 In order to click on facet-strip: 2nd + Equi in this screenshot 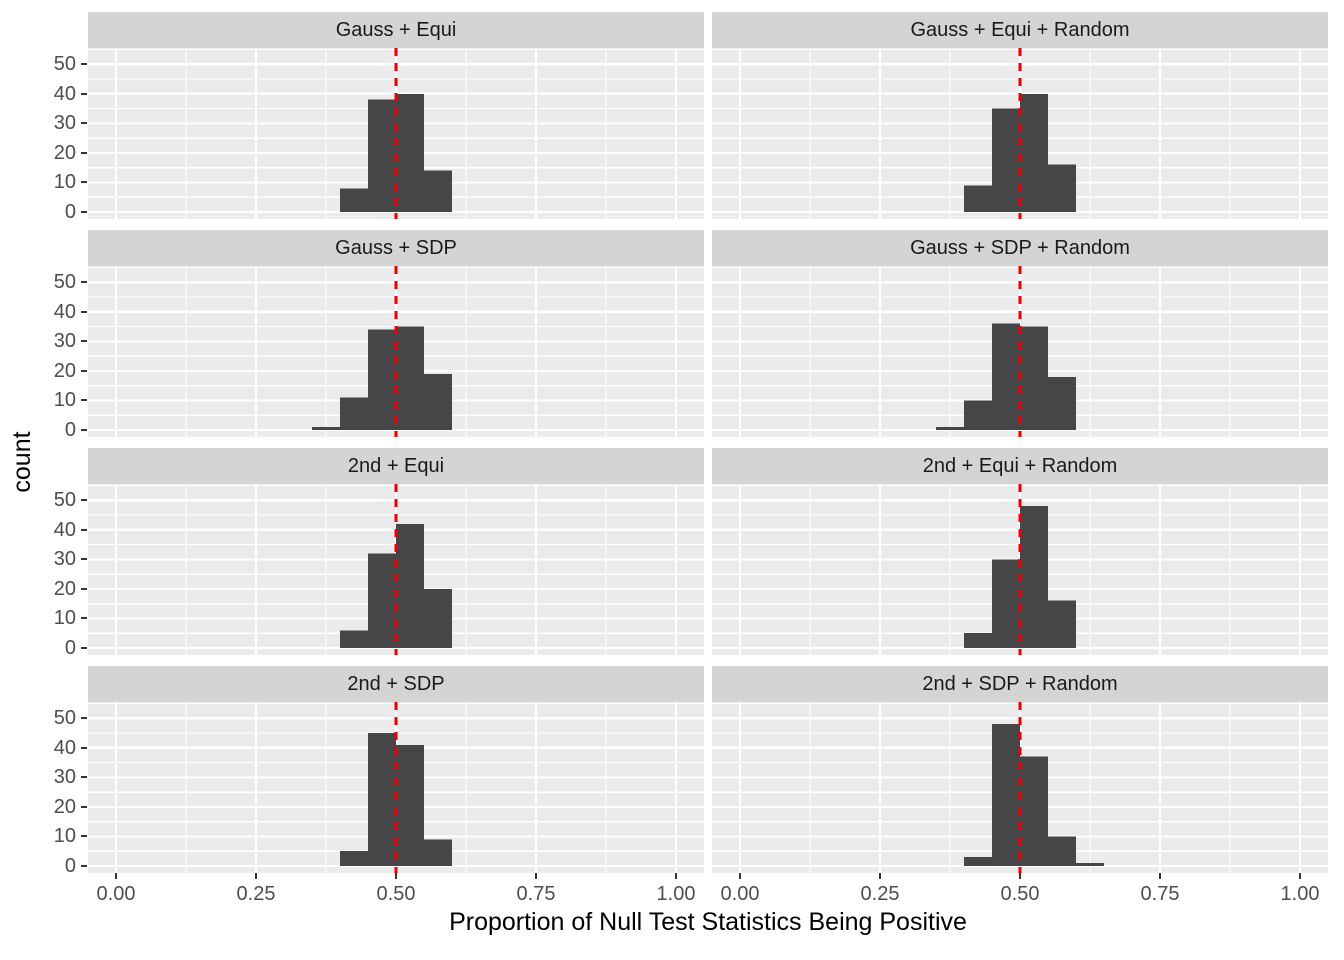, I will do `click(396, 466)`.